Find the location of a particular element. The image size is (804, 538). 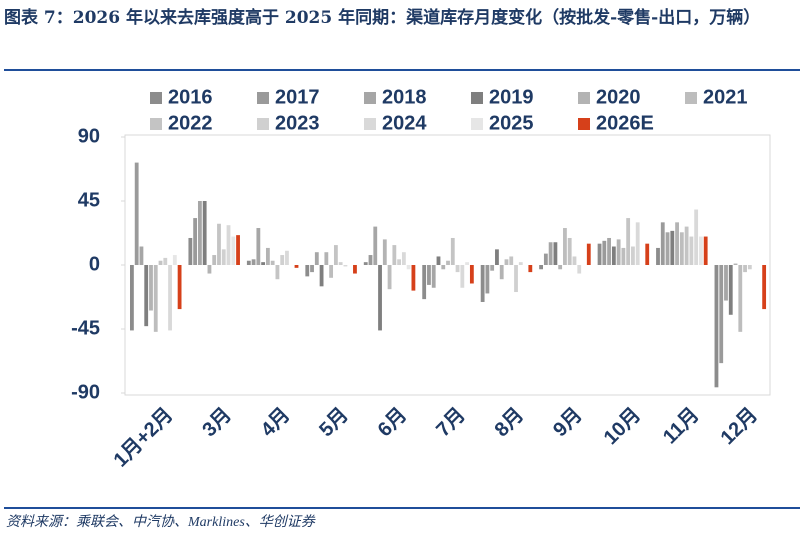

y-tick-label: 0 is located at coordinates (94, 264).